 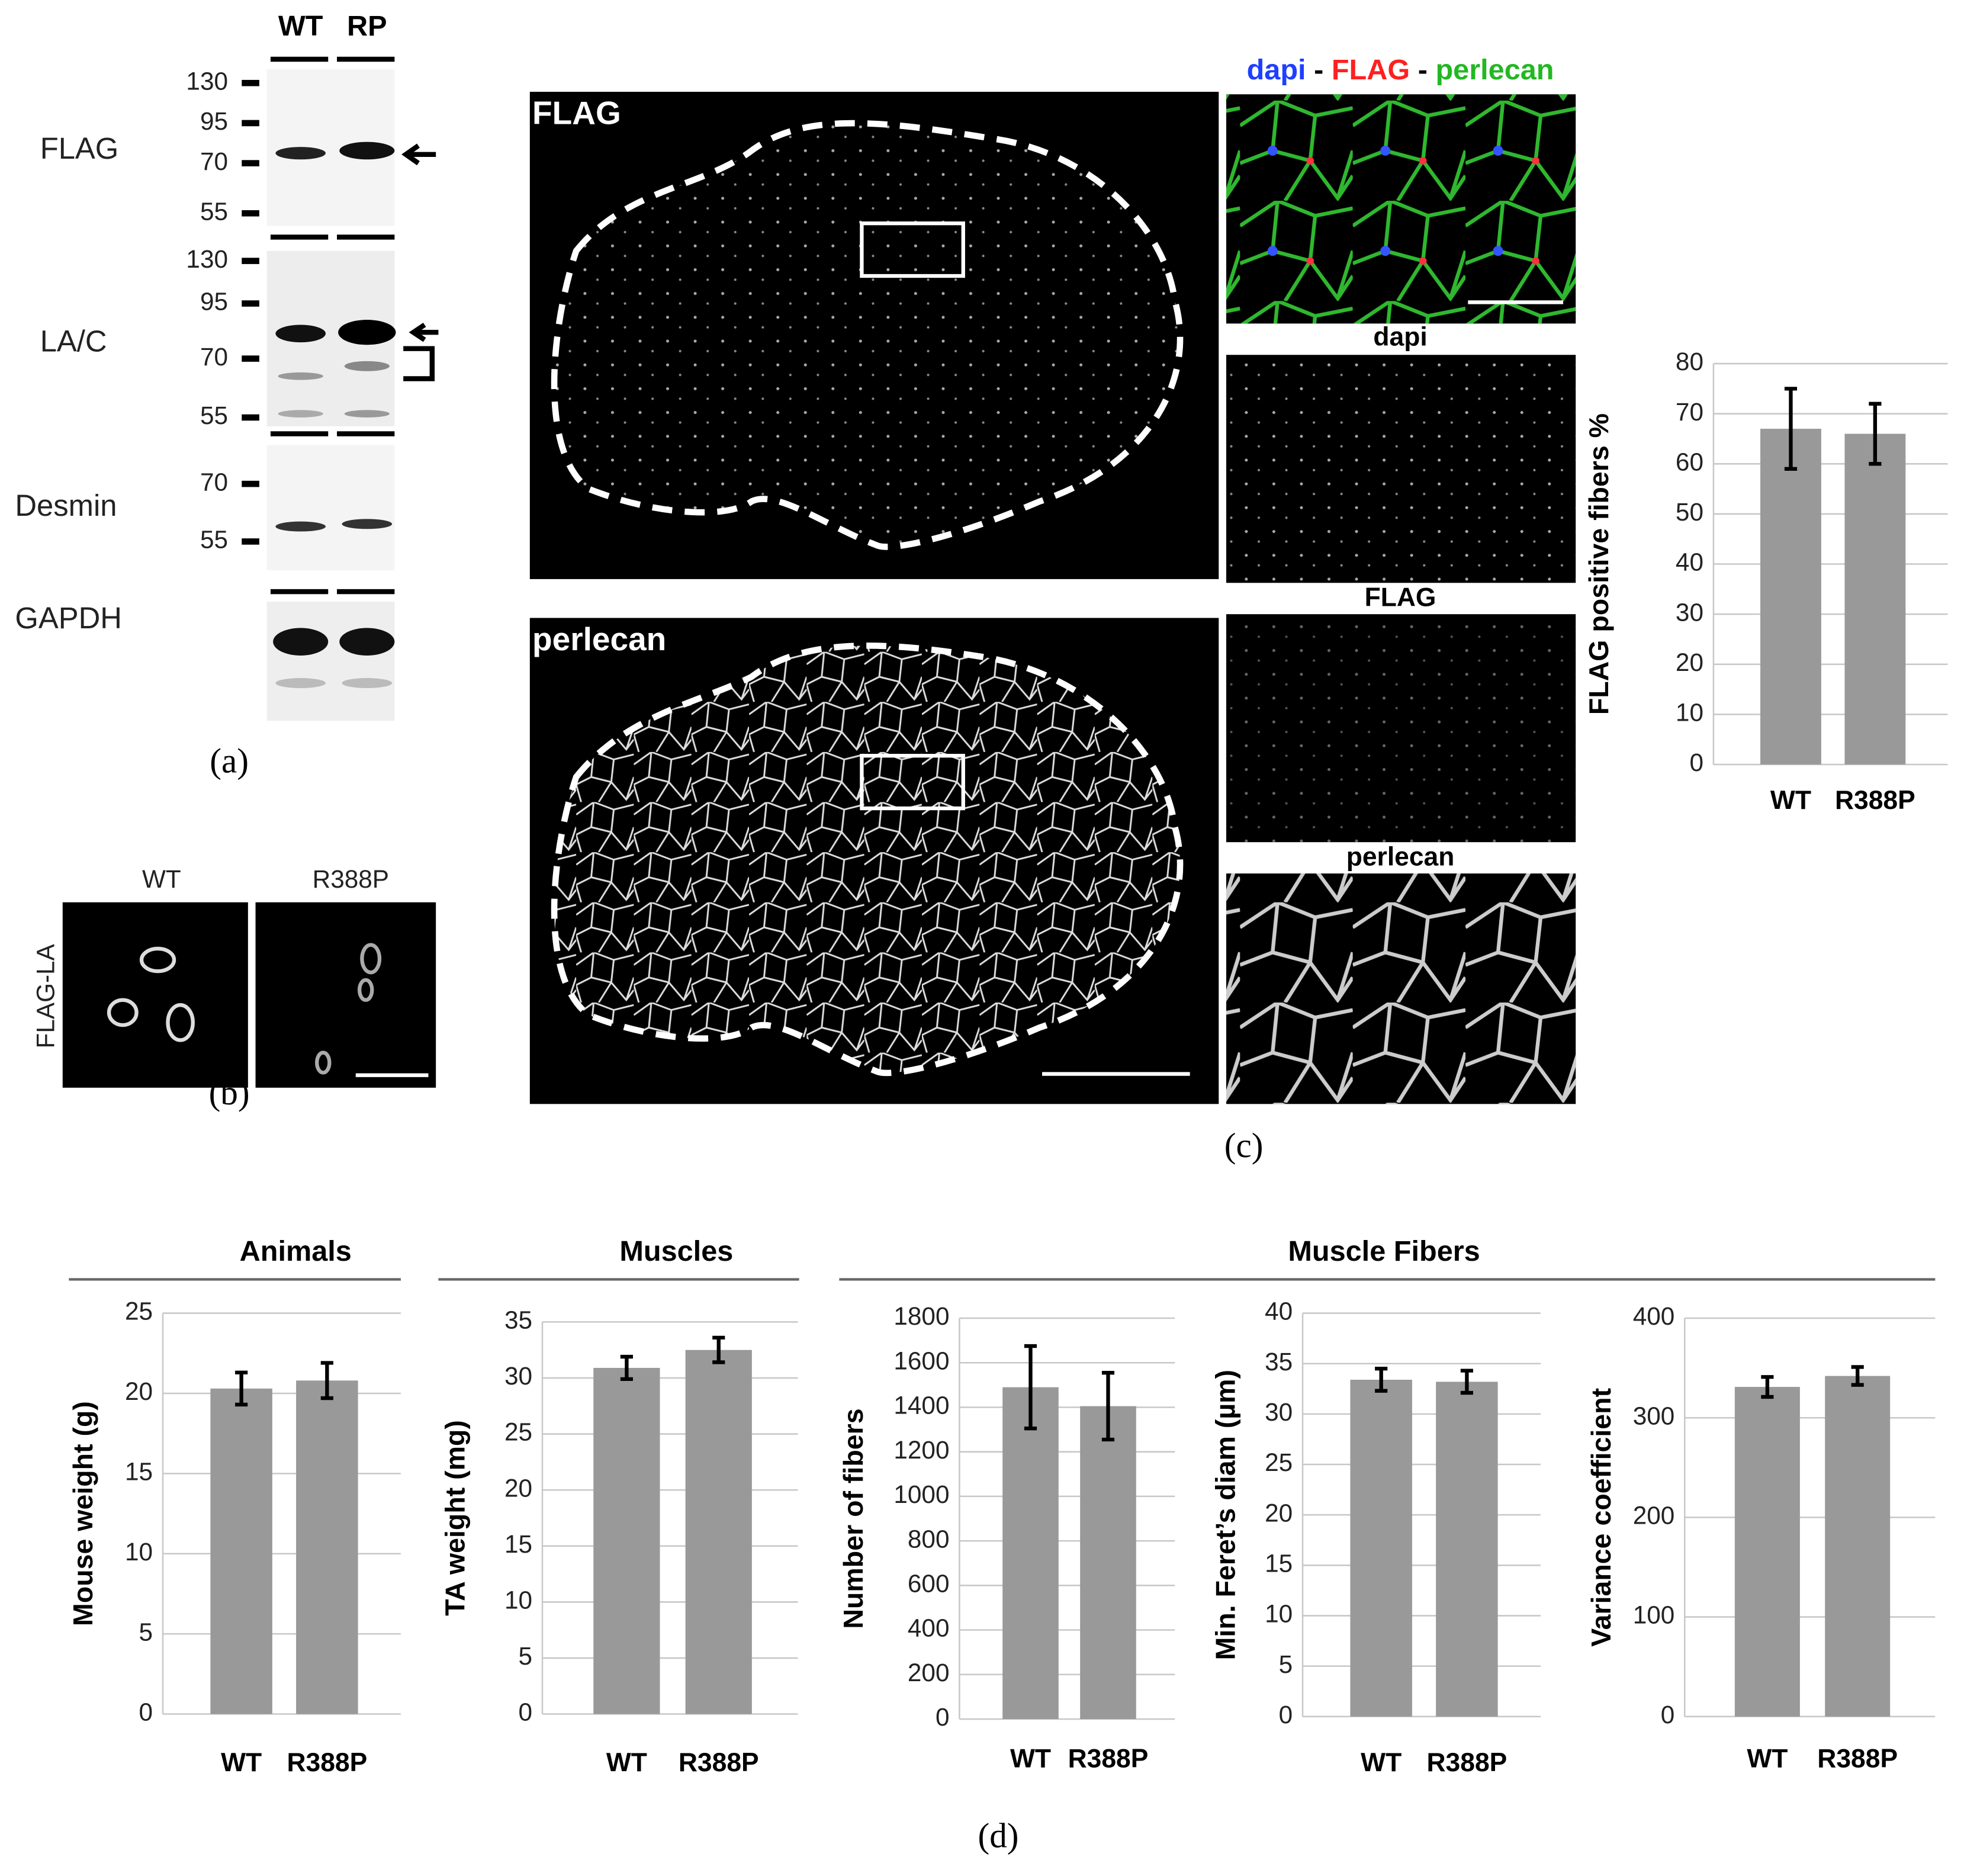 What do you see at coordinates (207, 259) in the screenshot?
I see `marker-label: 130` at bounding box center [207, 259].